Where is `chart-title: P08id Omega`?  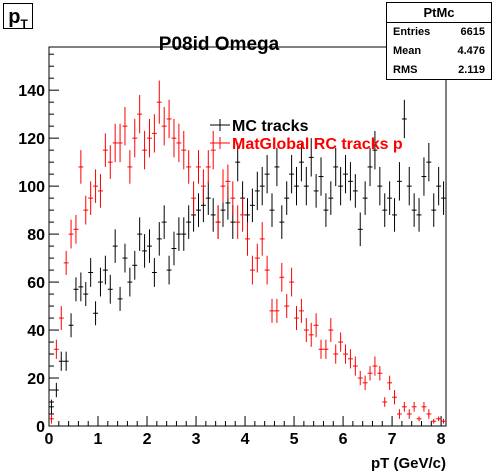
chart-title: P08id Omega is located at coordinates (219, 44).